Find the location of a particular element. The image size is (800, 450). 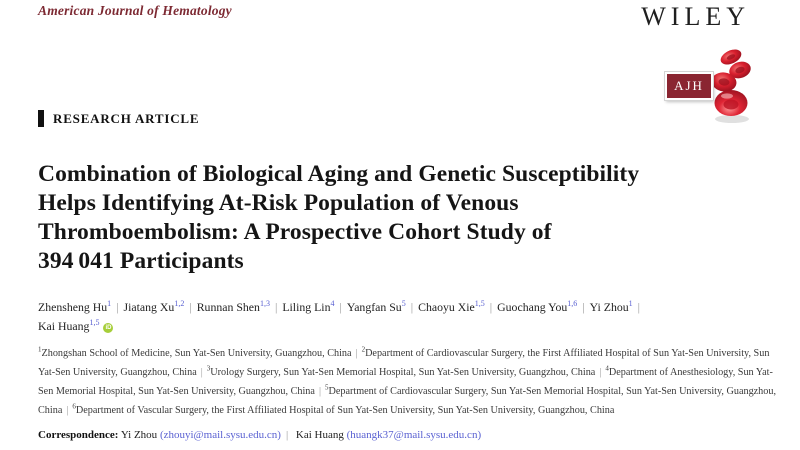

ajh-logo-text: AJH is located at coordinates (689, 85).